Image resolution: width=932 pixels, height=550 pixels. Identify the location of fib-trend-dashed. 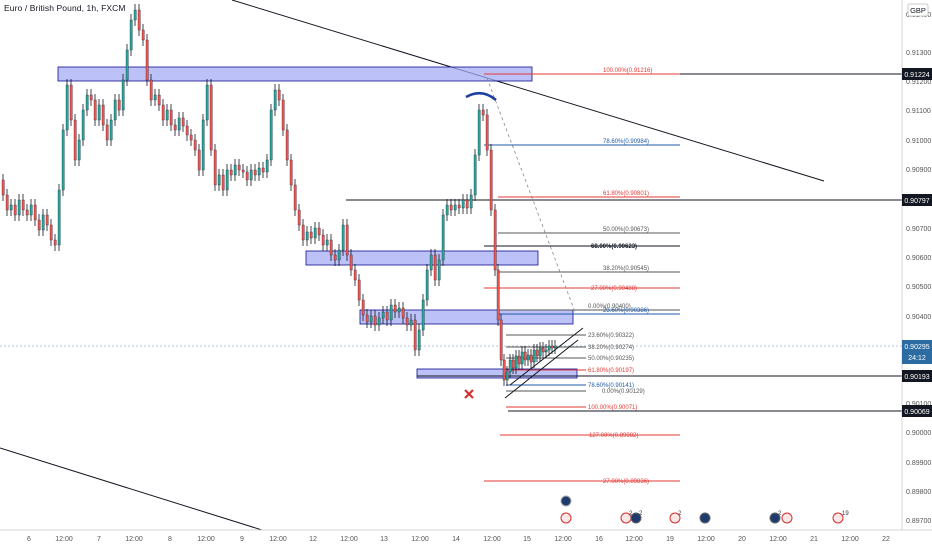
(531, 195).